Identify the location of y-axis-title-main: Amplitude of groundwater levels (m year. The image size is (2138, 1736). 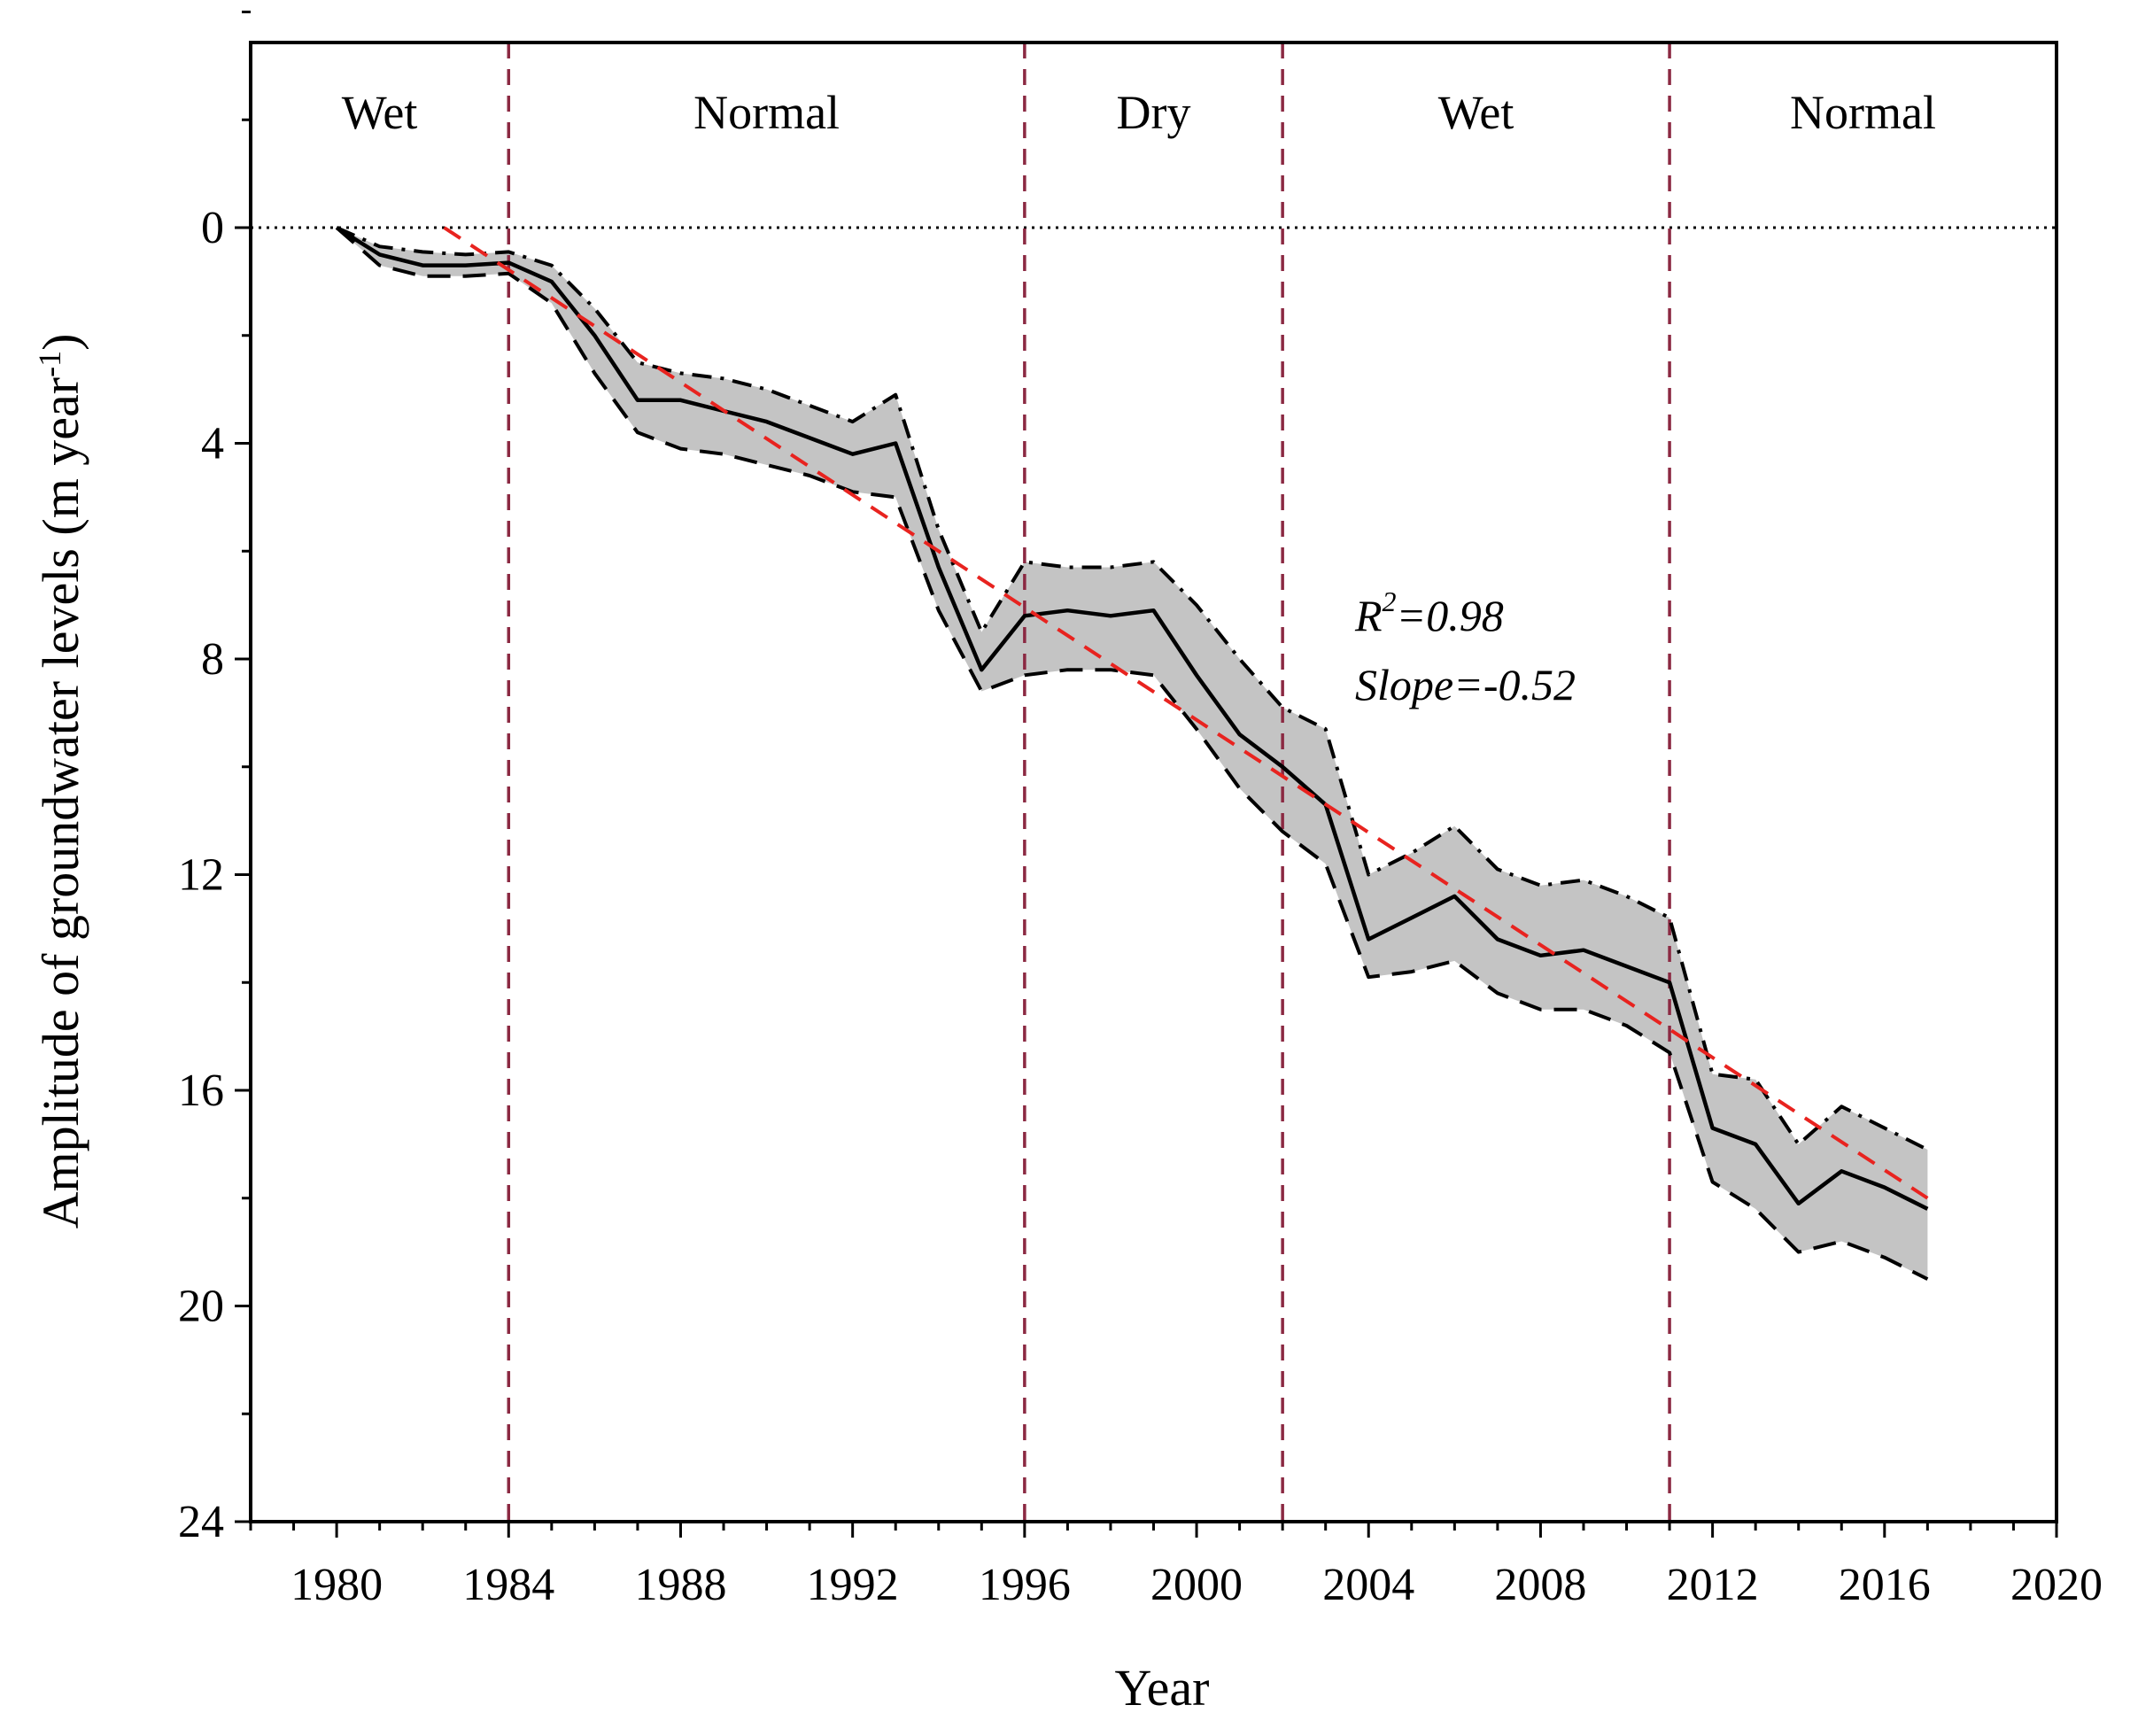
(60, 803).